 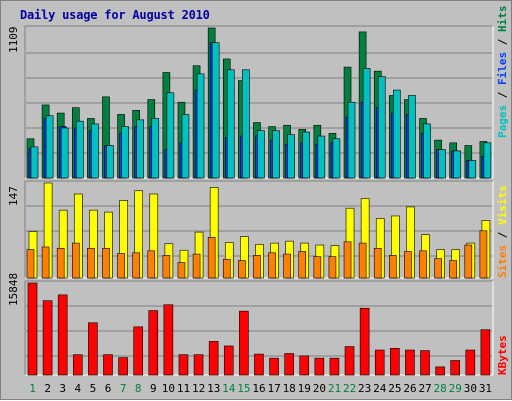 I want to click on legend: KBytes, so click(x=502, y=355).